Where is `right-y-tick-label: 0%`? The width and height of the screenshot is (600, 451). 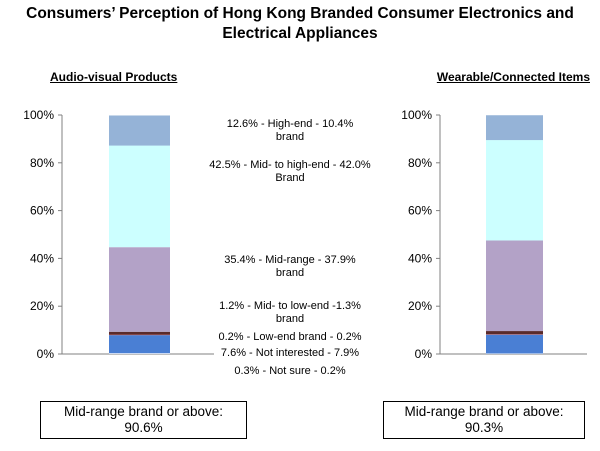 right-y-tick-label: 0% is located at coordinates (424, 354).